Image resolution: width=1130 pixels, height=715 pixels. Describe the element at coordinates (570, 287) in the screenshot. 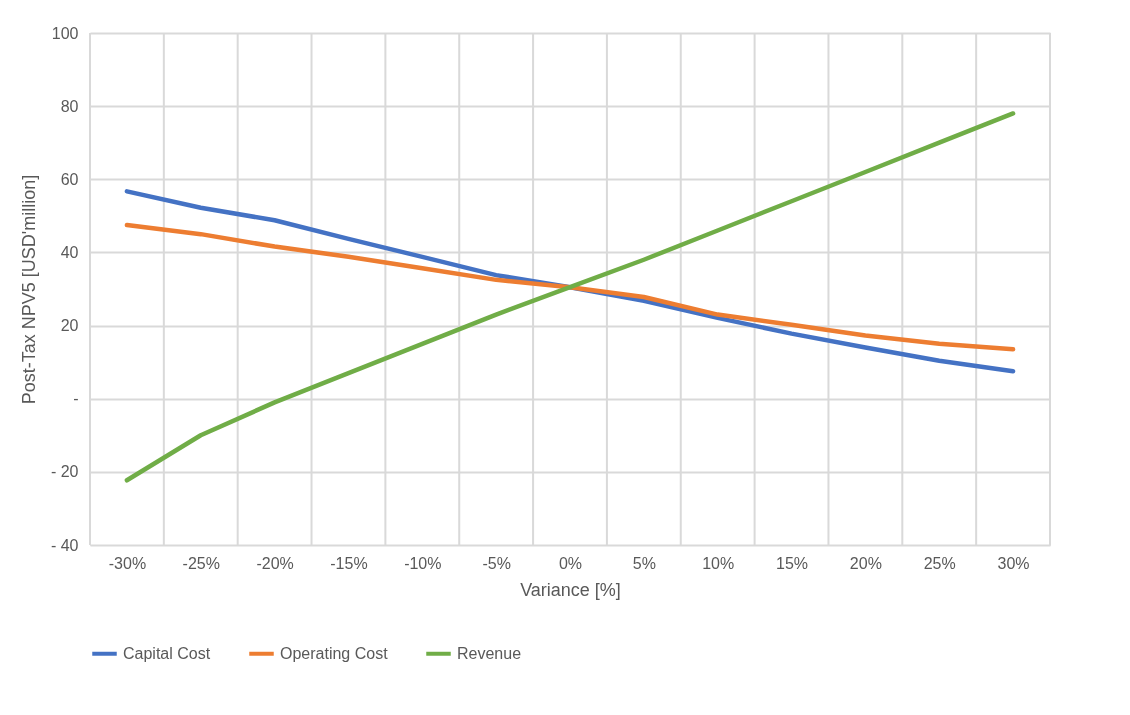

I see `line-series` at that location.